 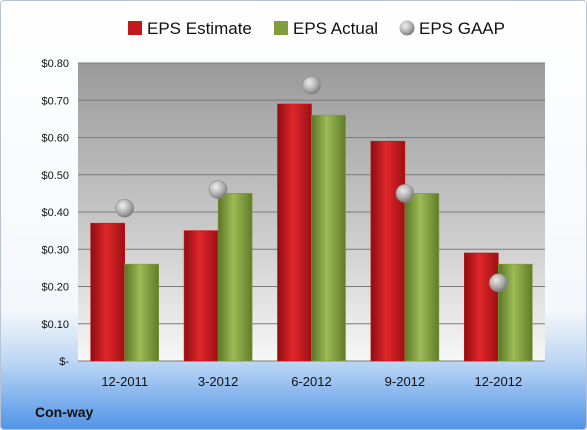 I want to click on y-tick-label: $0.10, so click(x=55, y=325).